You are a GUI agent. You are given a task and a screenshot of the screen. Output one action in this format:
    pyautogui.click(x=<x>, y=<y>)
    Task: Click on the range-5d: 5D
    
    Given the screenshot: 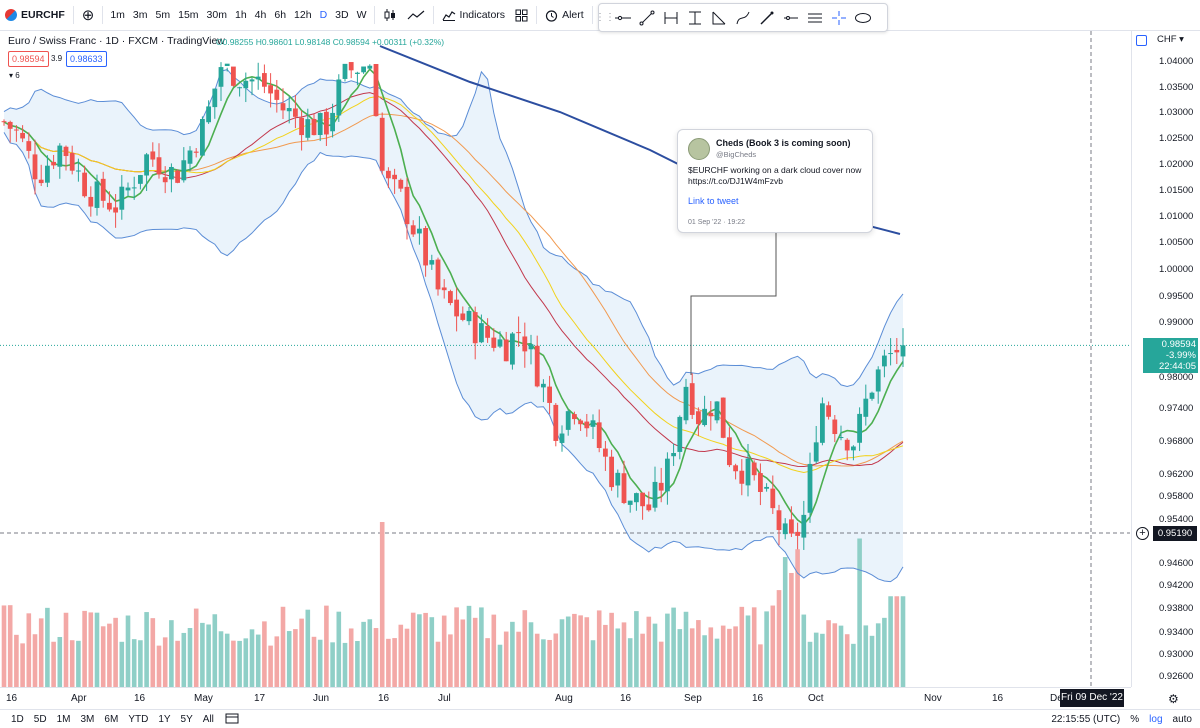 What is the action you would take?
    pyautogui.click(x=40, y=719)
    